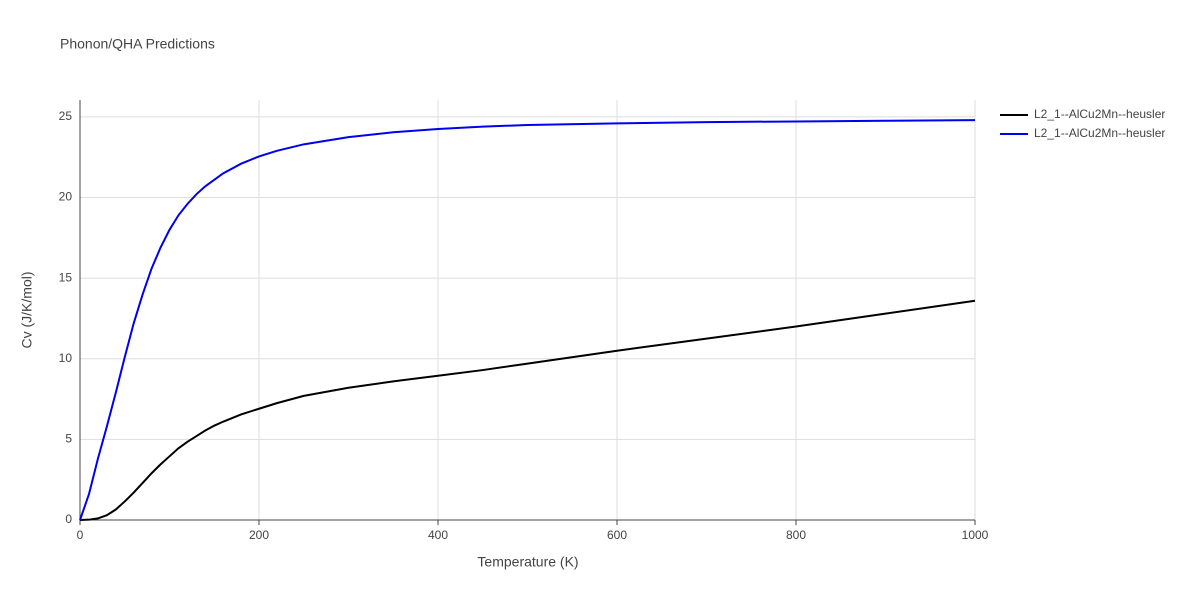  What do you see at coordinates (975, 535) in the screenshot?
I see `x-tick-label: 1000` at bounding box center [975, 535].